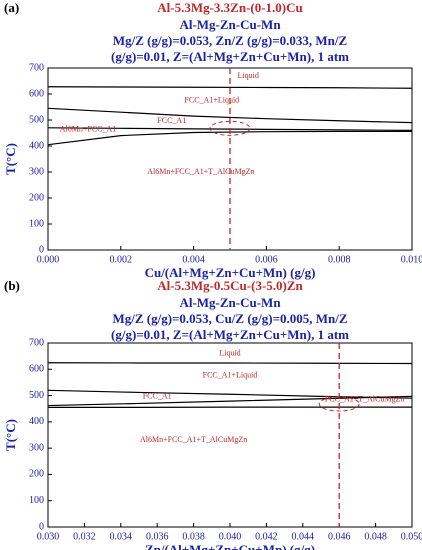 The height and width of the screenshot is (550, 422). Describe the element at coordinates (230, 536) in the screenshot. I see `x-tick-label: 0.040` at that location.